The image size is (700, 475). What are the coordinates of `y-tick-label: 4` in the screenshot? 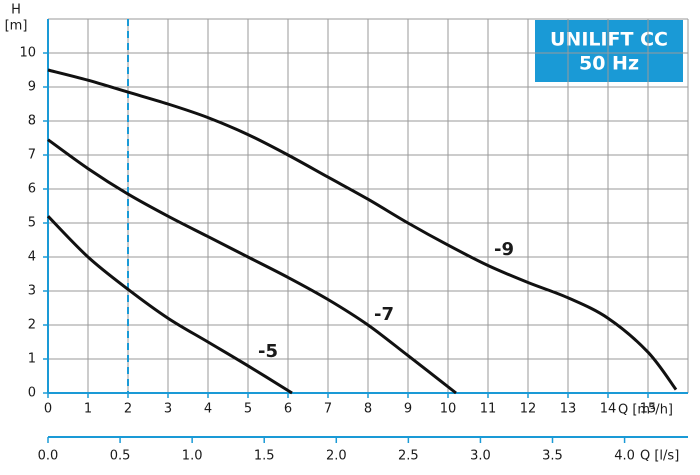 It's located at (32, 257).